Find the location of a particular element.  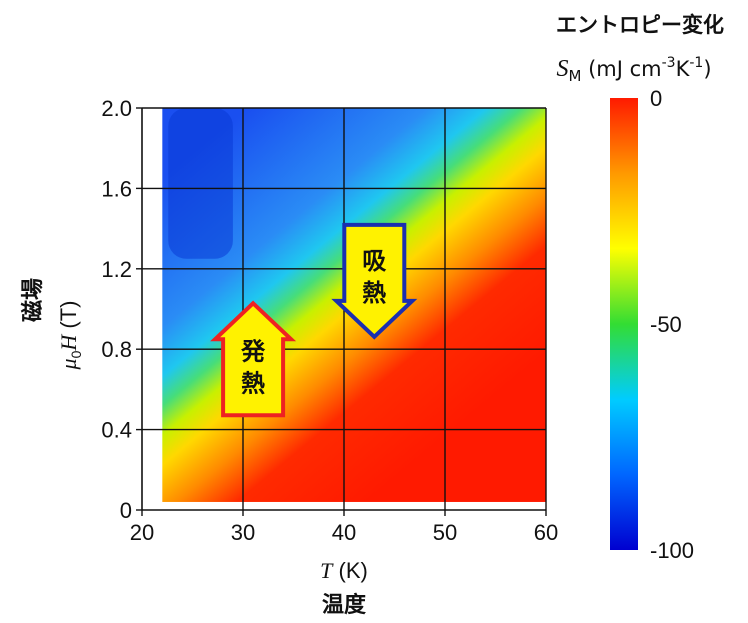

y-tick-label: 0 is located at coordinates (126, 510).